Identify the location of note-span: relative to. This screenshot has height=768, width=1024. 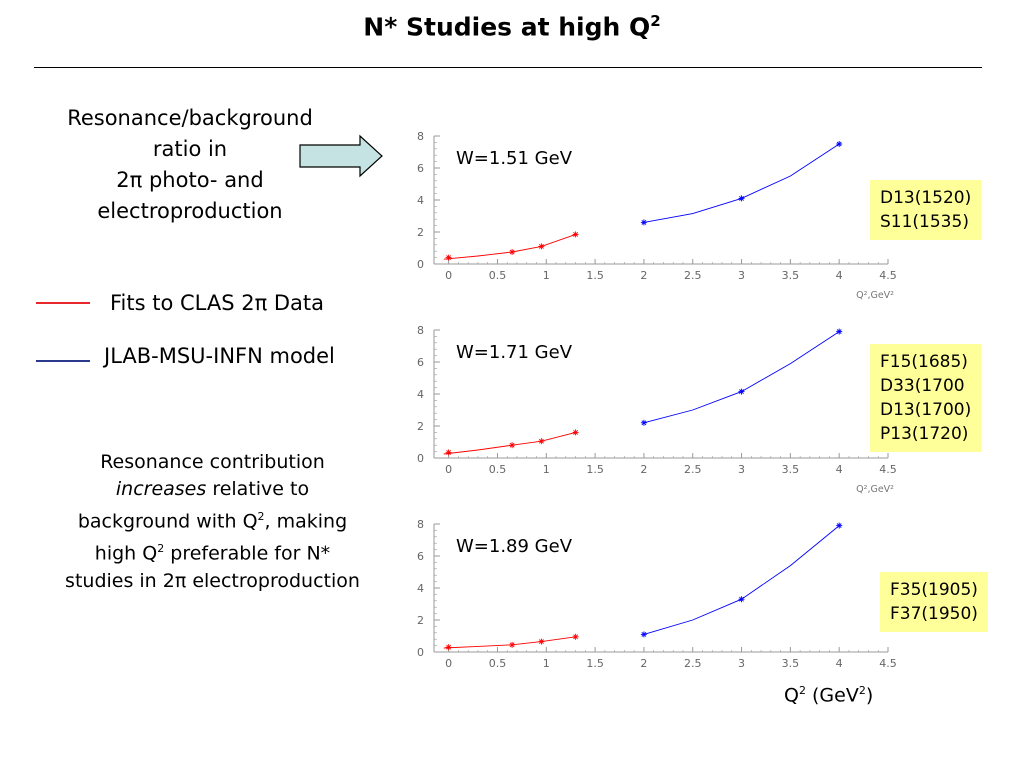
(258, 489).